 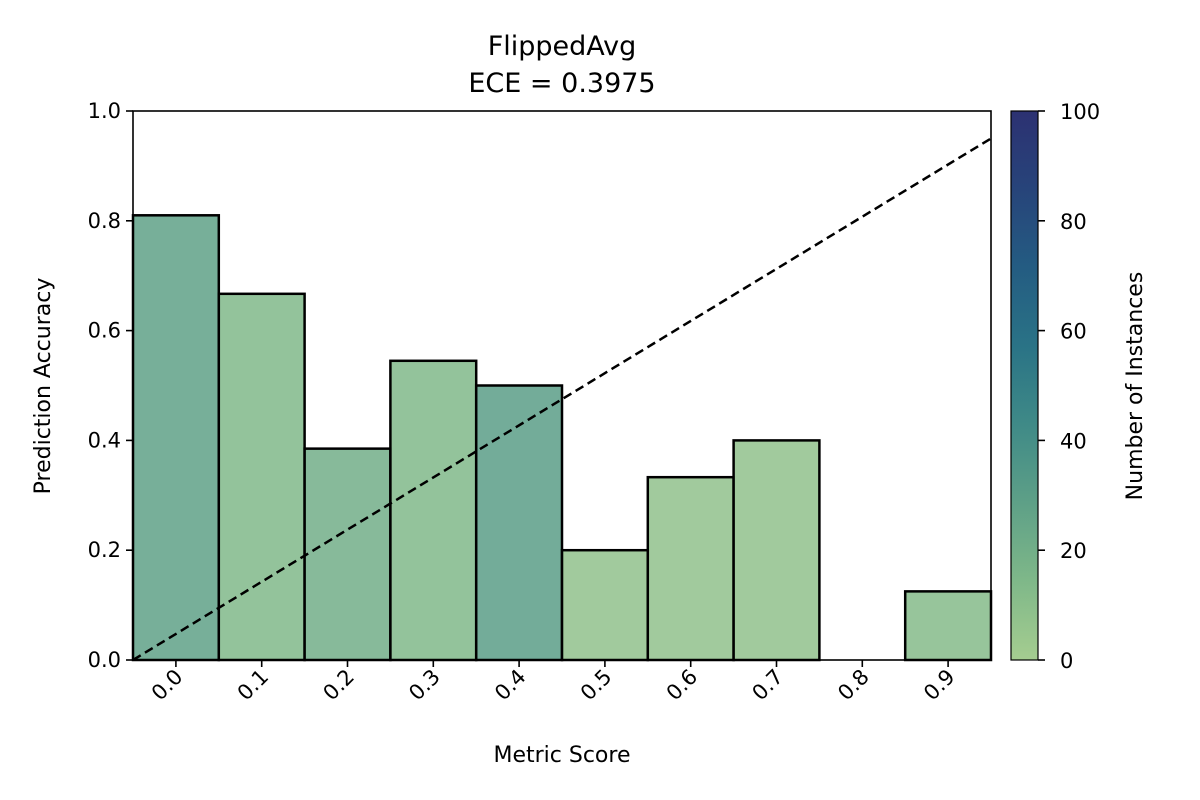 I want to click on x-tick-label: 0.7, so click(x=767, y=685).